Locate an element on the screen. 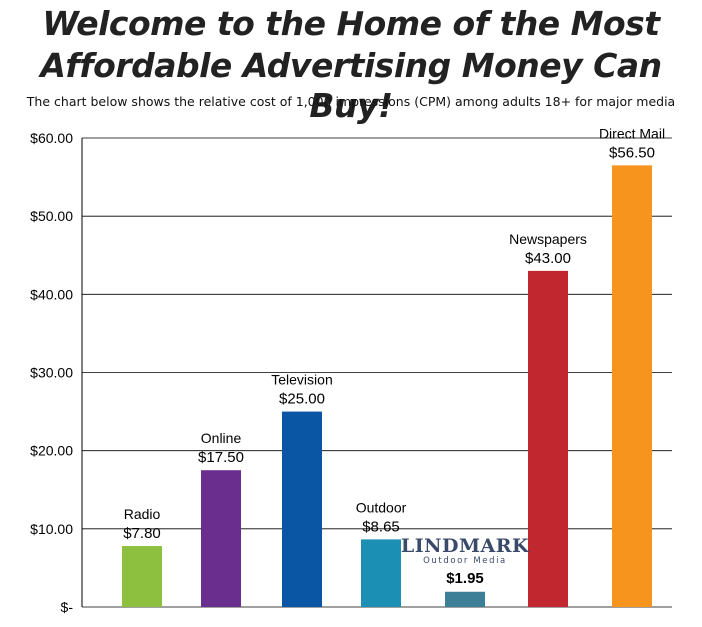 The image size is (702, 627). bar-value-label: $1.95 is located at coordinates (465, 578).